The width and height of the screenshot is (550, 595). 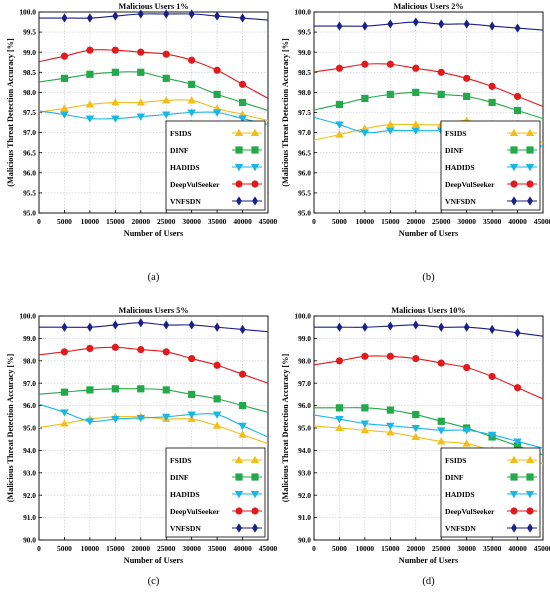 I want to click on y-tick-label: 91.0, so click(x=304, y=517).